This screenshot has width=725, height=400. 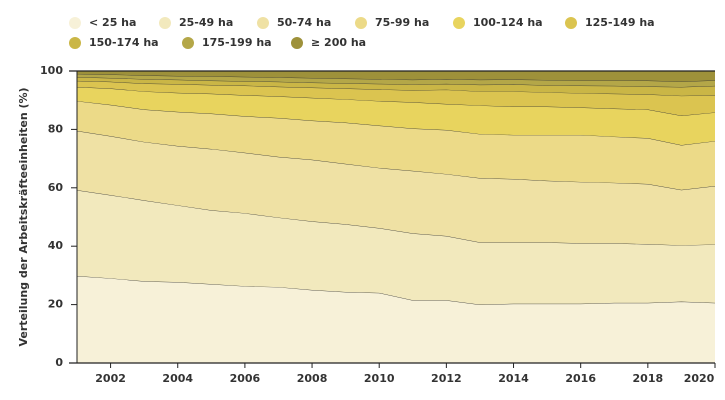 What do you see at coordinates (110, 378) in the screenshot?
I see `x-tick-label: 2002` at bounding box center [110, 378].